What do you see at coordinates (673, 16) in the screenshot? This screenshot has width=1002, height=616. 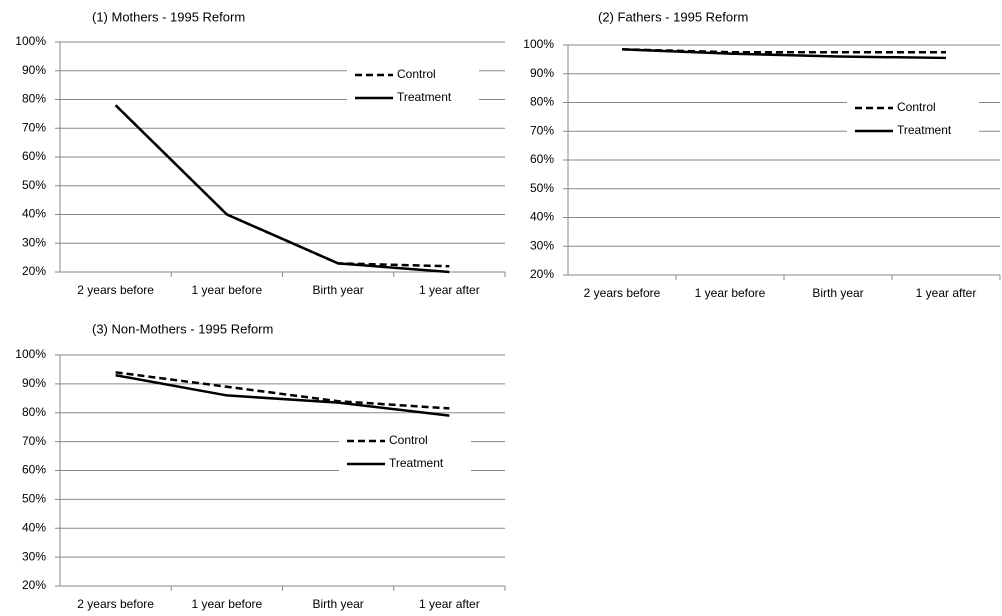 I see `chart-title: (2) Fathers - 1995 Reform` at bounding box center [673, 16].